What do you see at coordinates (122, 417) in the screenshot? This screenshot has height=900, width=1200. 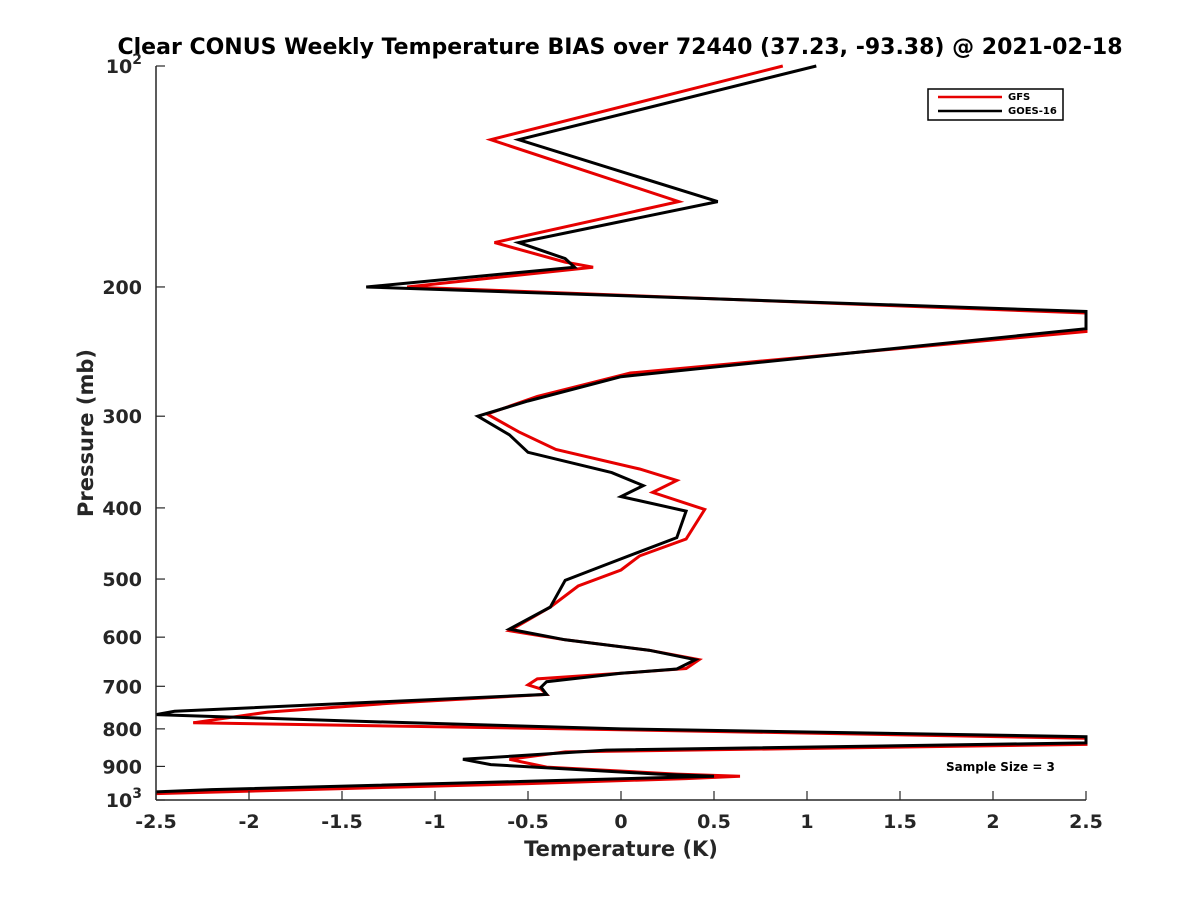 I see `y-tick-label: 300` at bounding box center [122, 417].